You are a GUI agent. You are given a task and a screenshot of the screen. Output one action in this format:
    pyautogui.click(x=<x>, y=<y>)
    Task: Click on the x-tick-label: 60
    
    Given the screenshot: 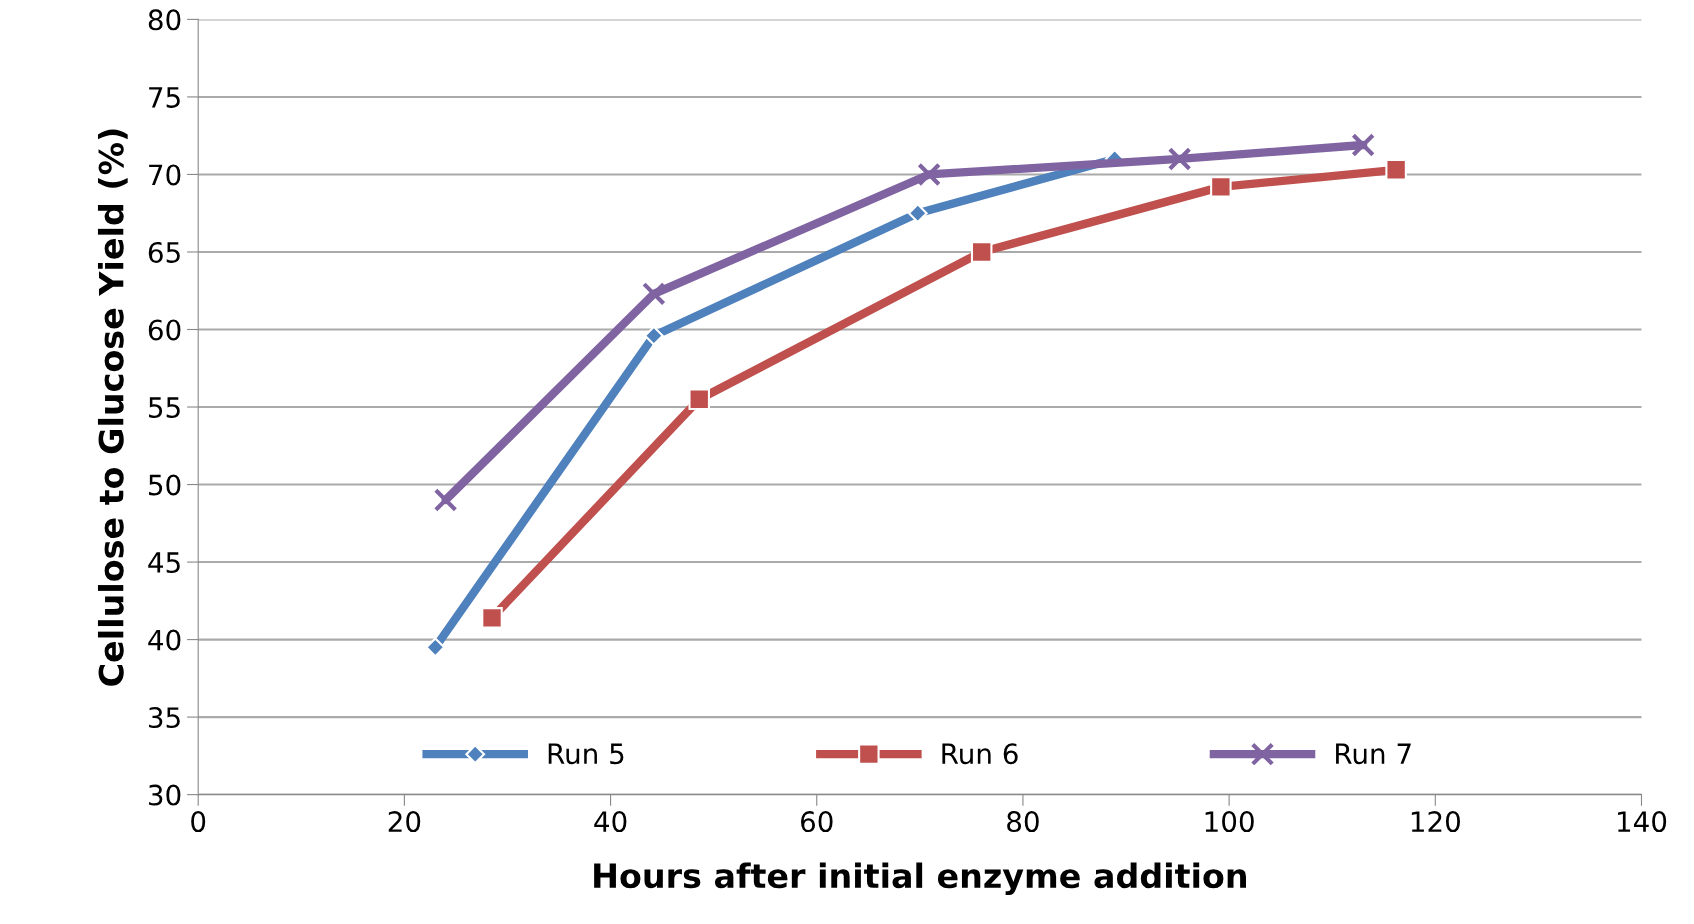 What is the action you would take?
    pyautogui.click(x=817, y=822)
    